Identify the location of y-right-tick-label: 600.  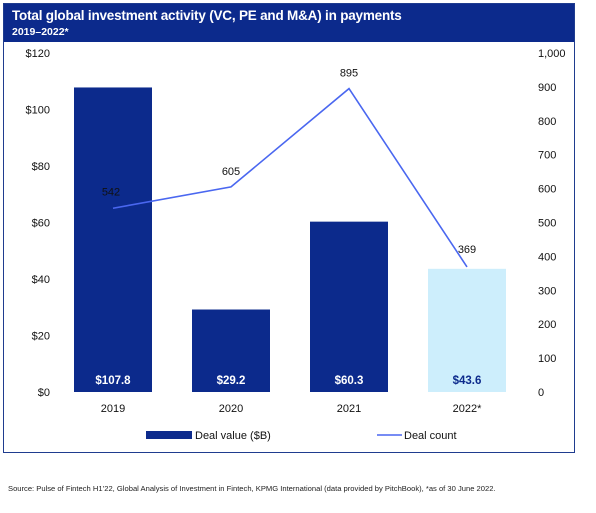
(547, 190).